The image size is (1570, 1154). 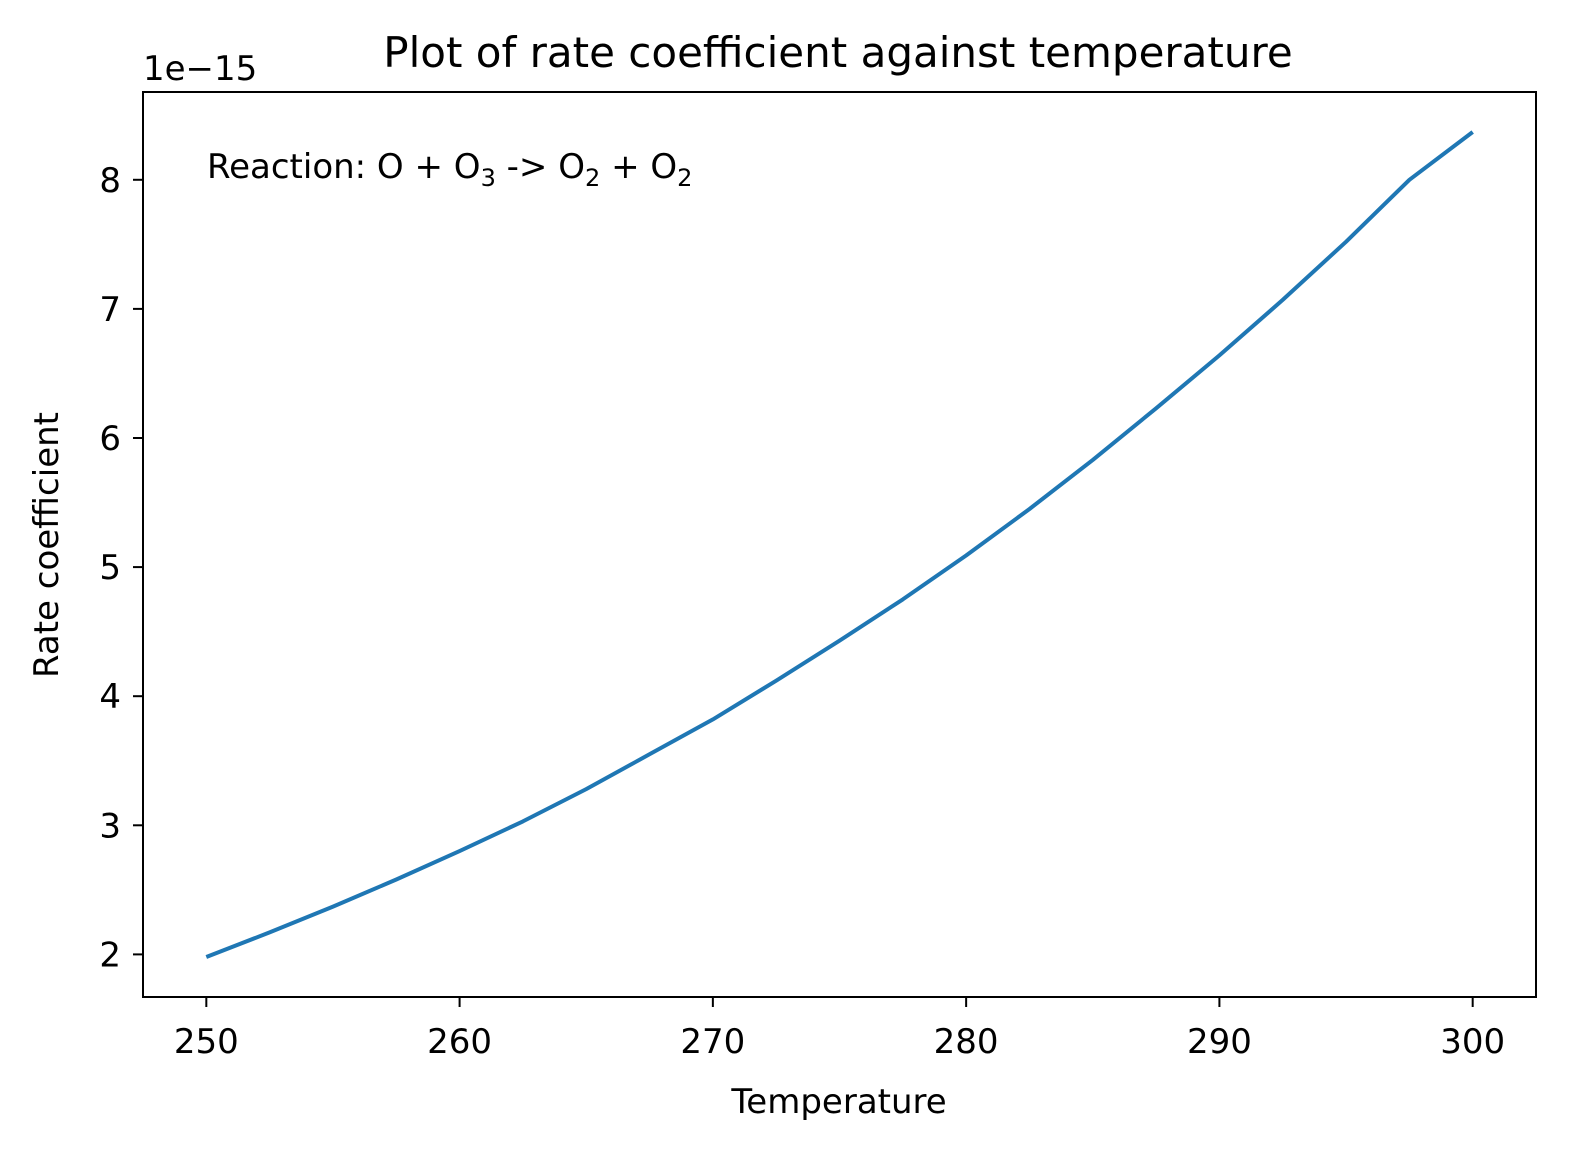 I want to click on y-tick-label: 3, so click(x=110, y=826).